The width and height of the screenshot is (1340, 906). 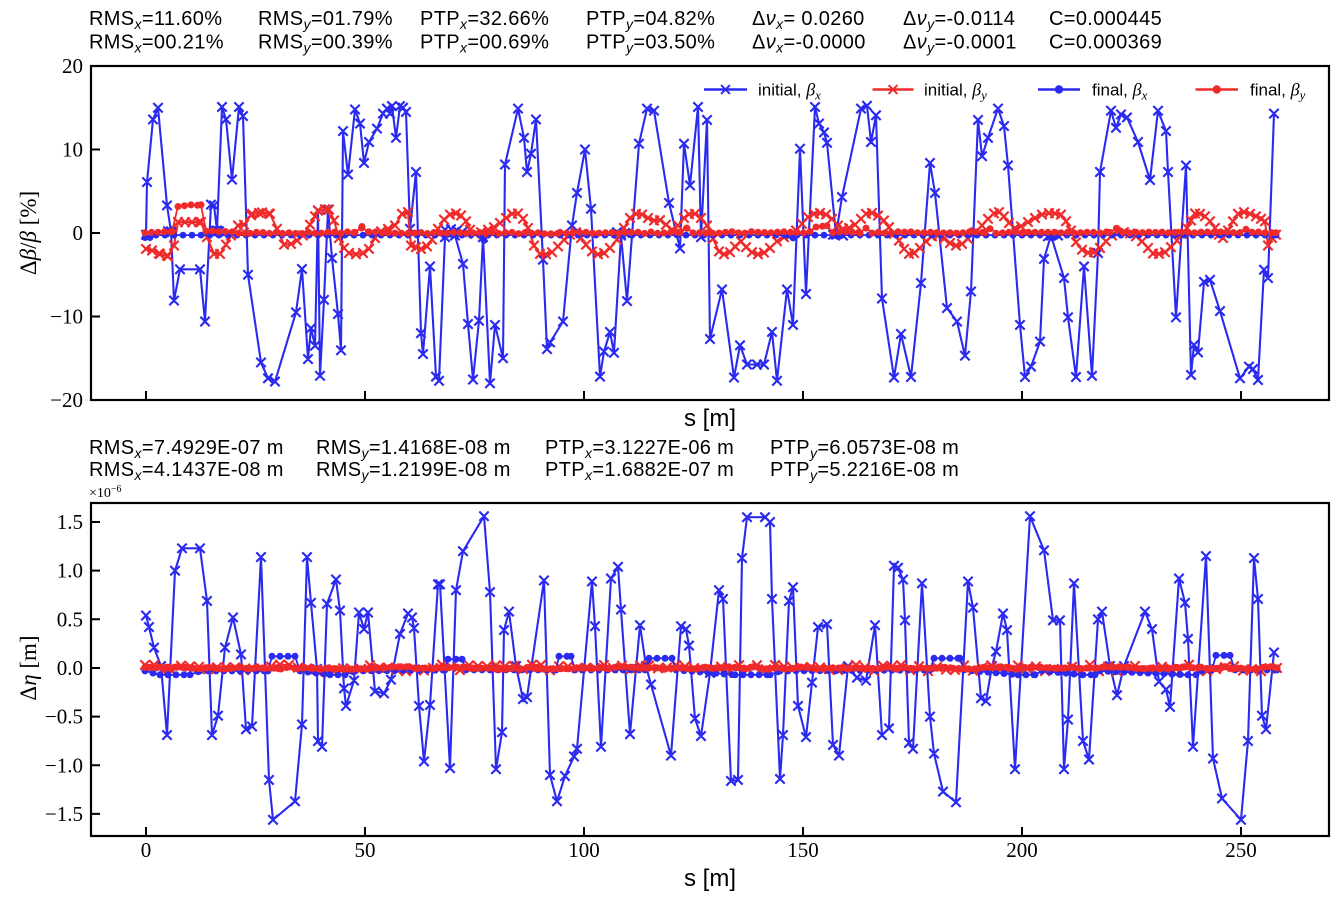 I want to click on svg-text: −1.5, so click(x=64, y=814).